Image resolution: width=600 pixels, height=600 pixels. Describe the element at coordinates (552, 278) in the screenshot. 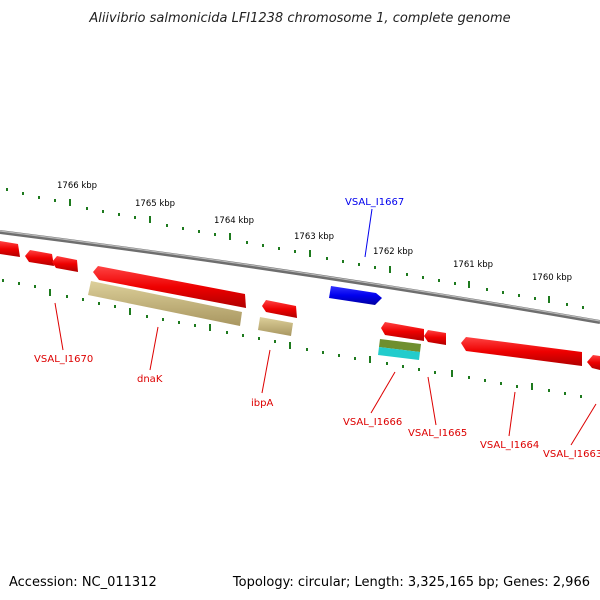

I see `ruler-tick-label: 1760 kbp` at that location.